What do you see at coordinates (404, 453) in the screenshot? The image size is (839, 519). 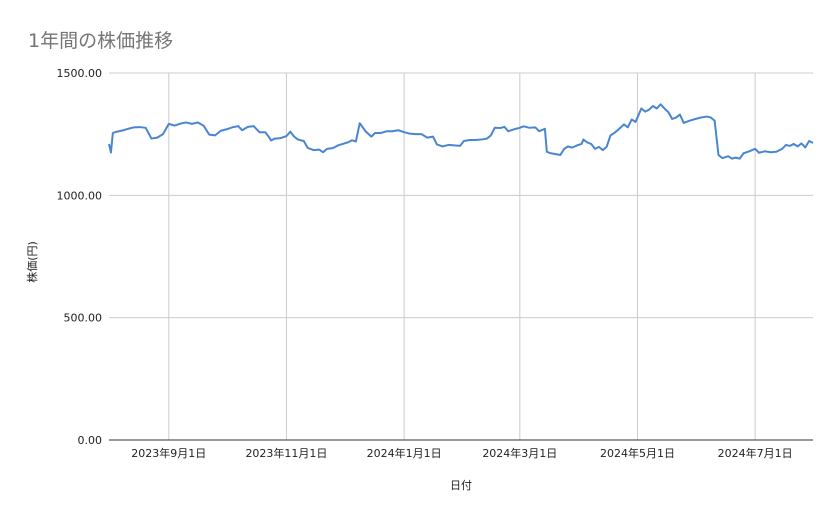 I see `x-tick-label: 2024年1月1日` at bounding box center [404, 453].